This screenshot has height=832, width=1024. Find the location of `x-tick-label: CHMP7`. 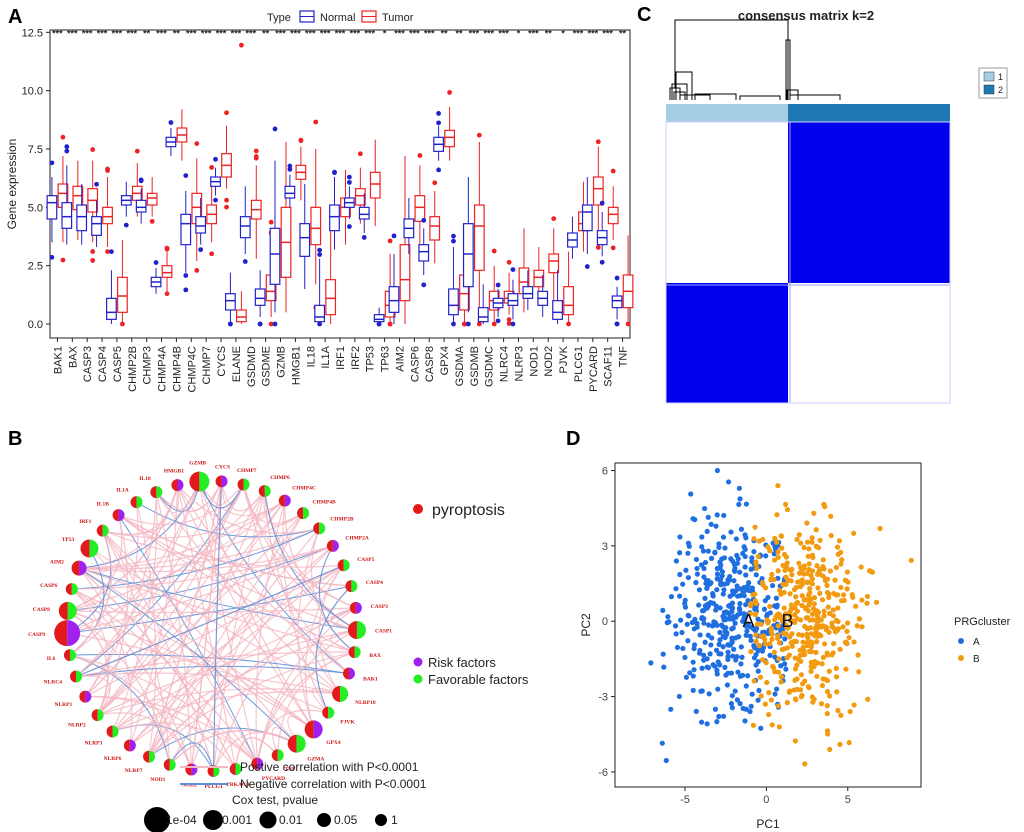

x-tick-label: CHMP7 is located at coordinates (207, 365).